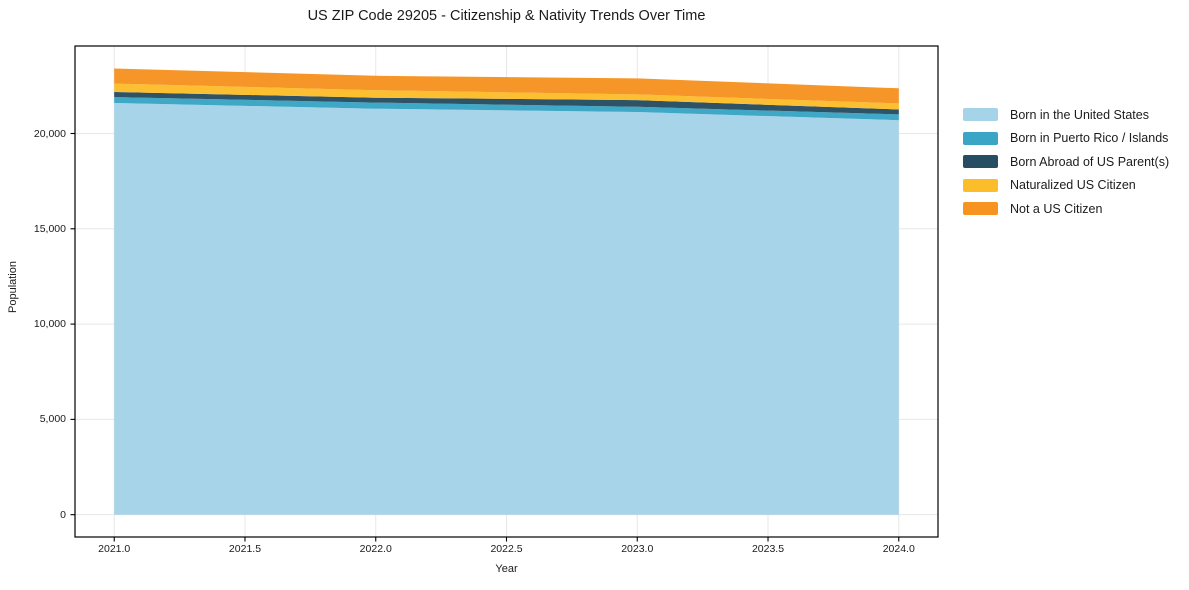 This screenshot has height=590, width=1189. I want to click on y-tick-label: 5,000, so click(52, 419).